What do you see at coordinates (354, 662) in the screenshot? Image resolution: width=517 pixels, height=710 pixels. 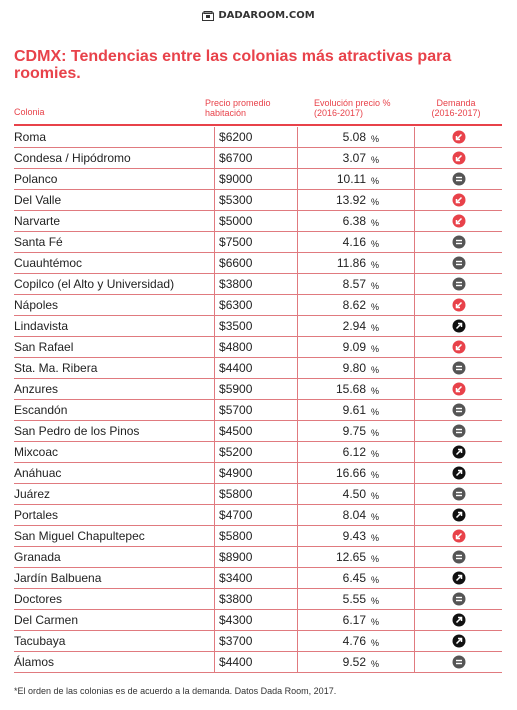 I see `evolucion-value: 9.52` at bounding box center [354, 662].